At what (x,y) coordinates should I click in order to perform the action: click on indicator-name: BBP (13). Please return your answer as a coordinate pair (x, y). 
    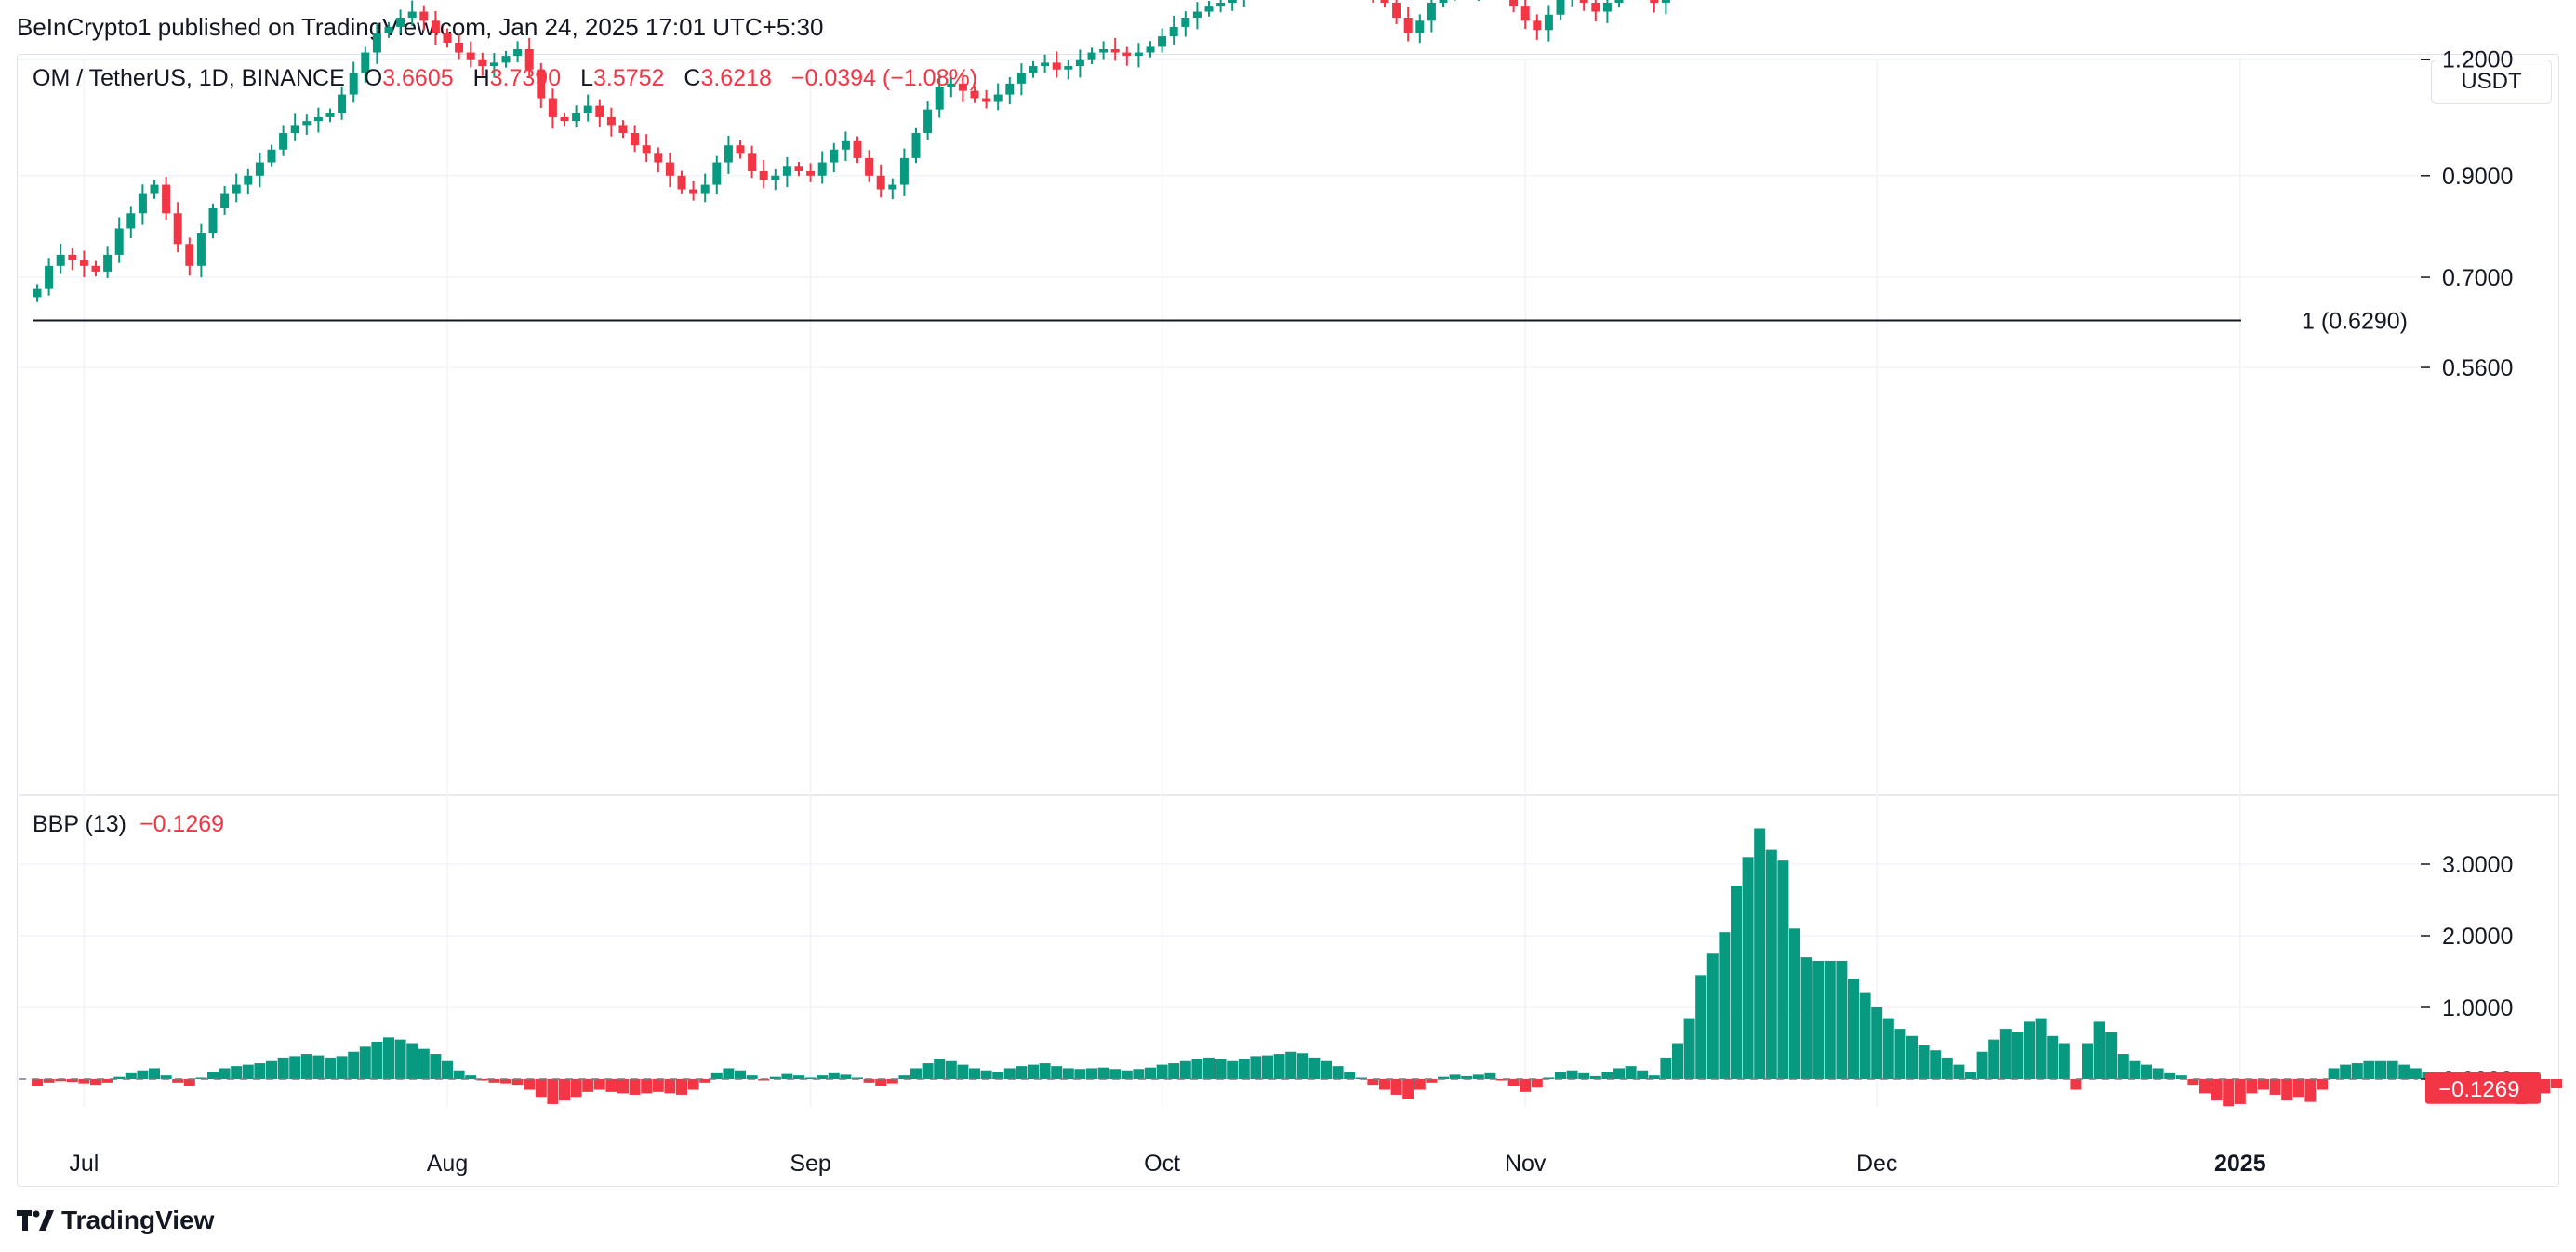
    Looking at the image, I should click on (79, 824).